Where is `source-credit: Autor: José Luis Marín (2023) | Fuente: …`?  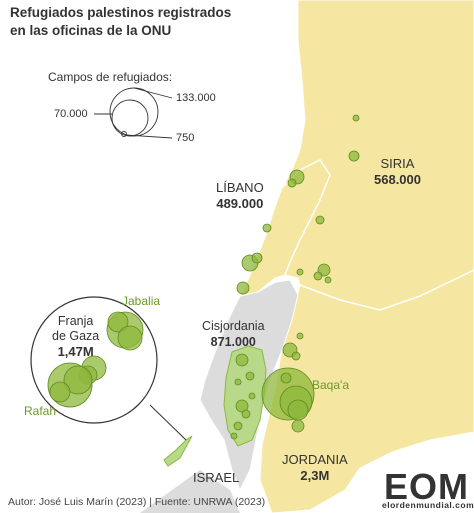 source-credit: Autor: José Luis Marín (2023) | Fuente: … is located at coordinates (137, 502).